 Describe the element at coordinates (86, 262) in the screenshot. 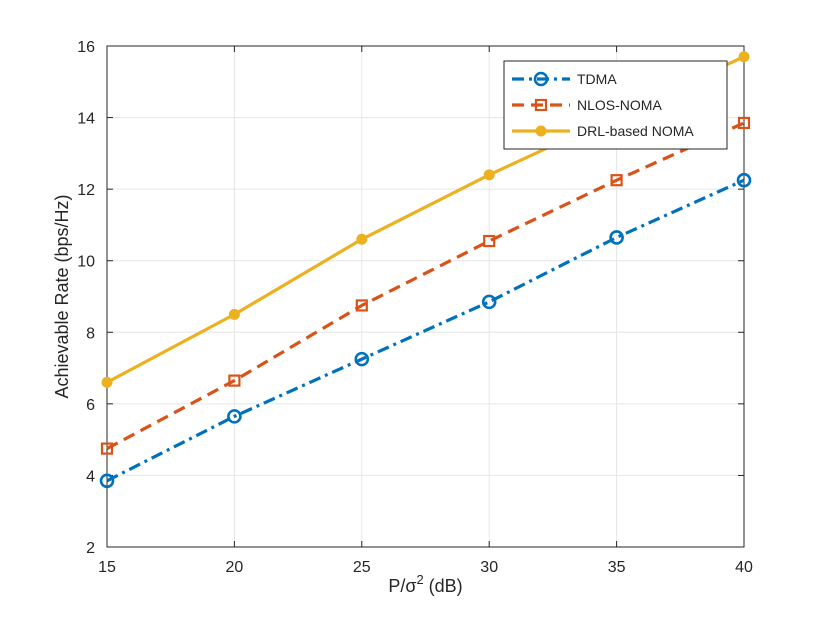

I see `y-tick-label: 10` at that location.